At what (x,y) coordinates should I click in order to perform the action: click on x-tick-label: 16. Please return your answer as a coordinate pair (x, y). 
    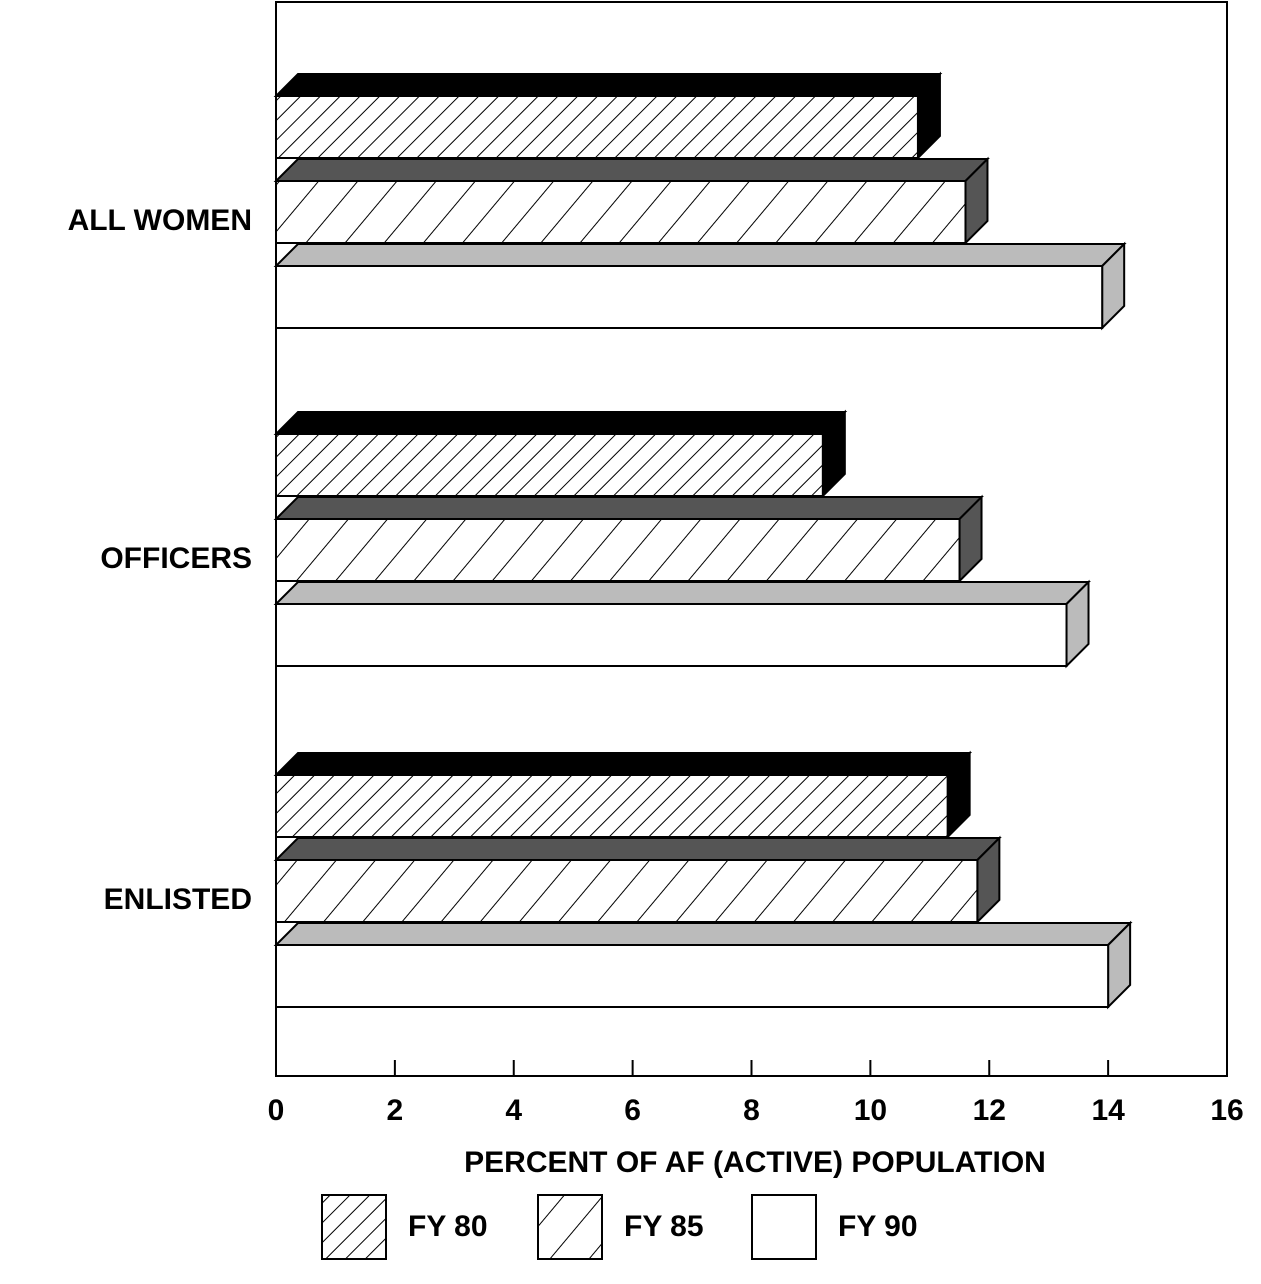
    Looking at the image, I should click on (1226, 1110).